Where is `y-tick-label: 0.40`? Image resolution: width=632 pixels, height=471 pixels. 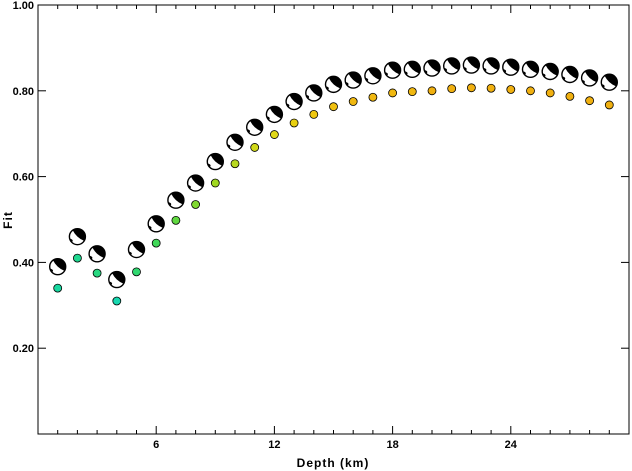 y-tick-label: 0.40 is located at coordinates (23, 263).